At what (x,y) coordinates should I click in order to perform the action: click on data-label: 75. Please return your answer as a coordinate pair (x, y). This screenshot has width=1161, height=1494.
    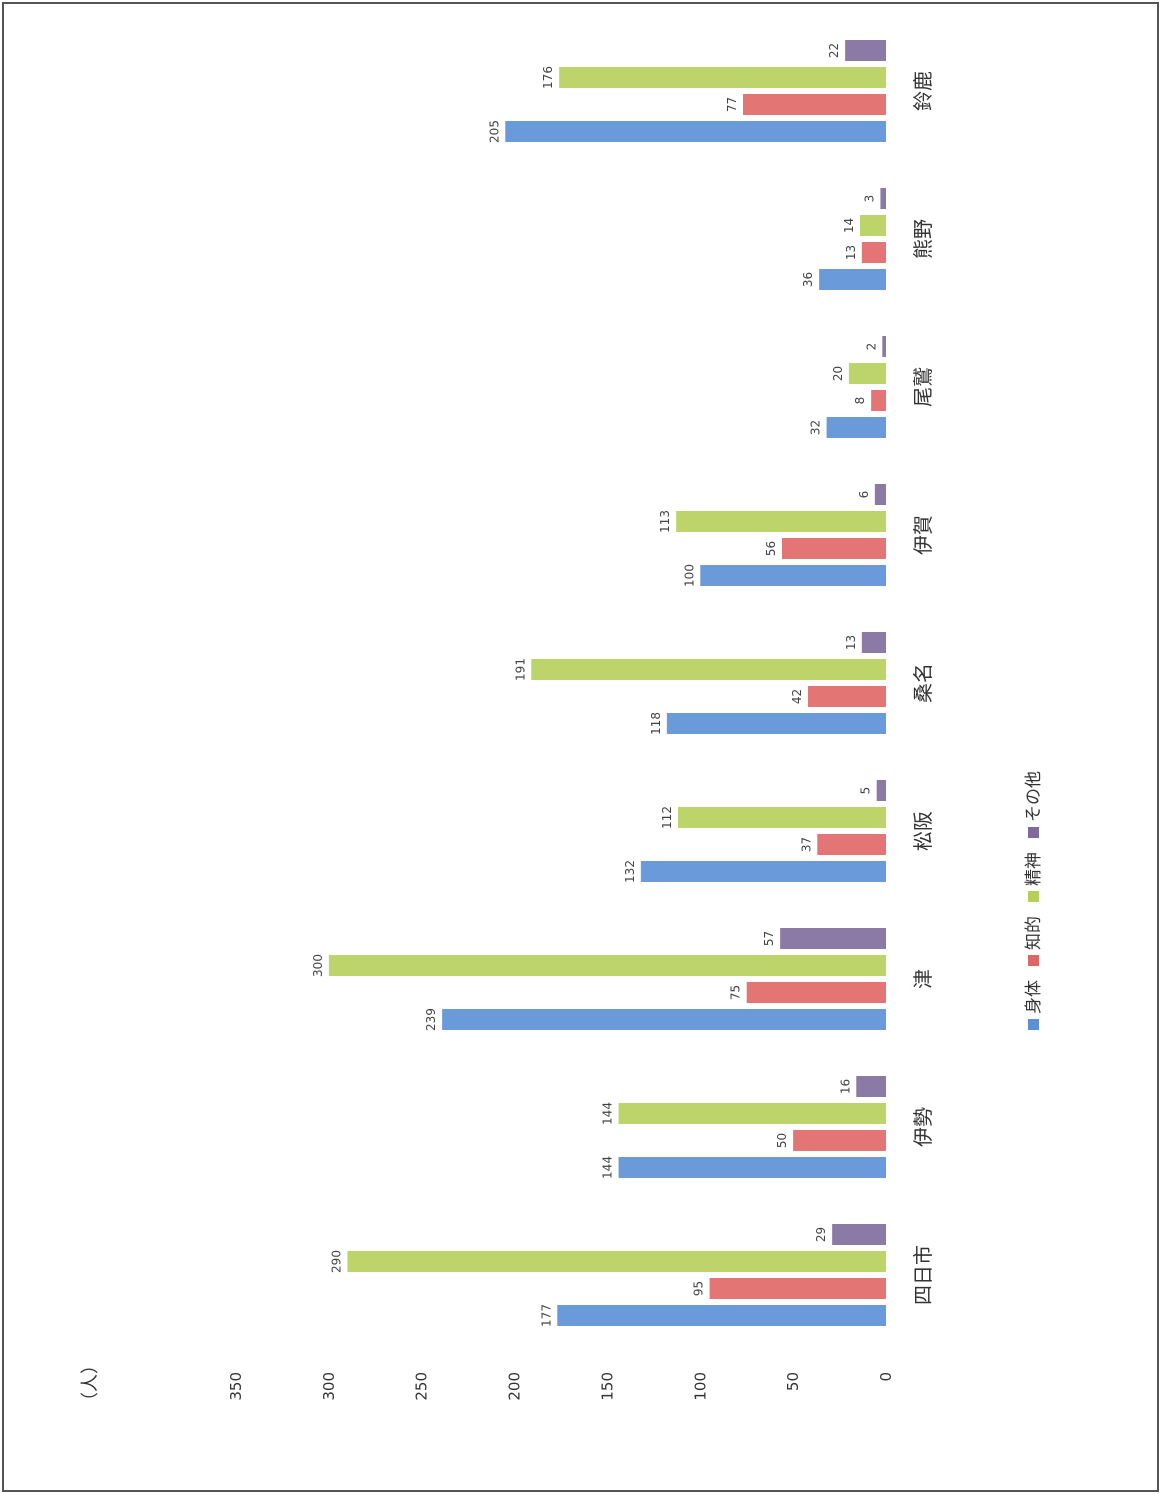
    Looking at the image, I should click on (736, 992).